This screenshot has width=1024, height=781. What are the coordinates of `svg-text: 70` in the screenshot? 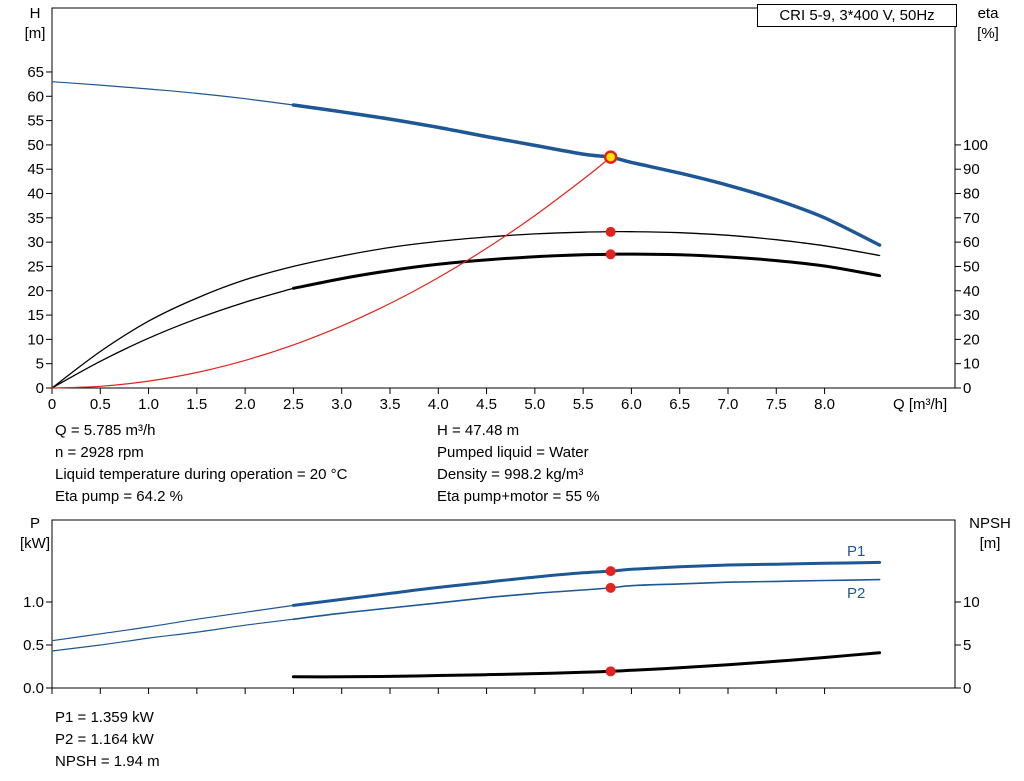 It's located at (971, 218).